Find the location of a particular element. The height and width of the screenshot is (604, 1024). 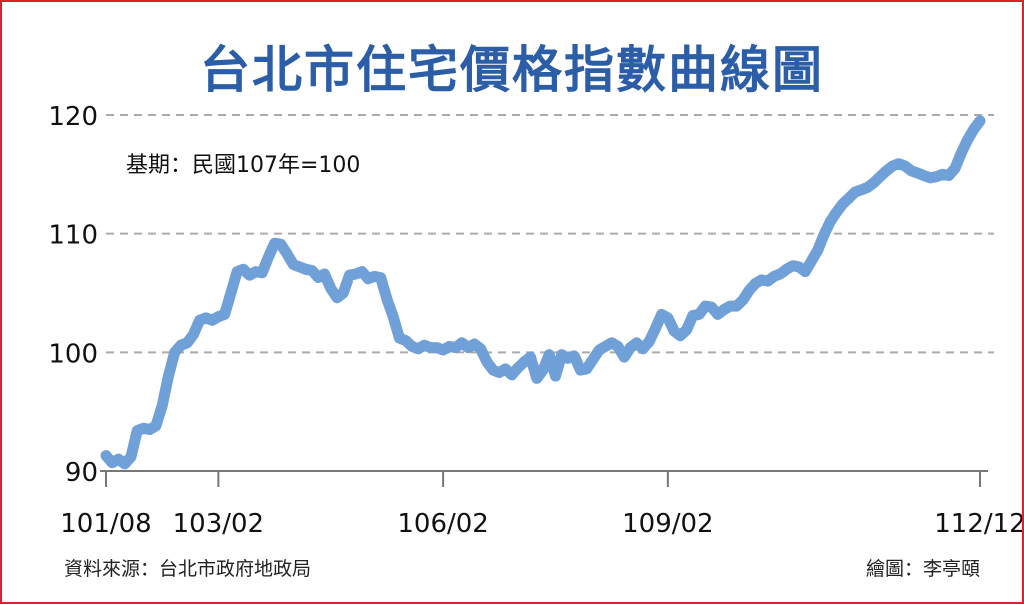

credit-note: 繪圖：李亭頤 is located at coordinates (922, 569).